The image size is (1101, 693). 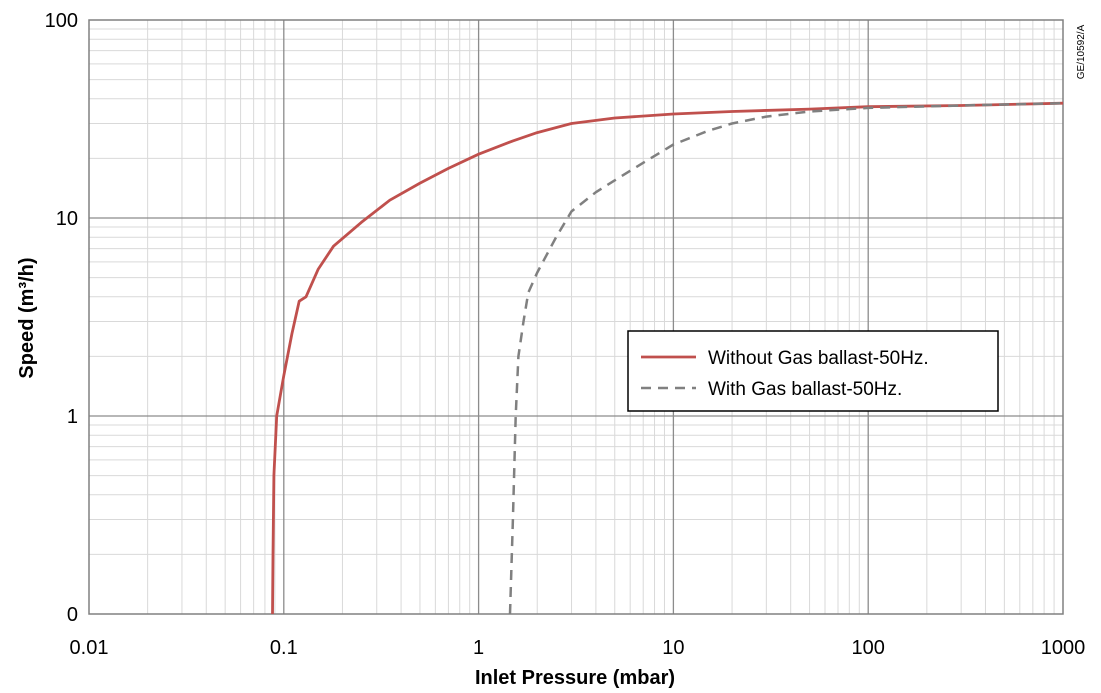 I want to click on x-tick-label: 0.01, so click(x=89, y=648).